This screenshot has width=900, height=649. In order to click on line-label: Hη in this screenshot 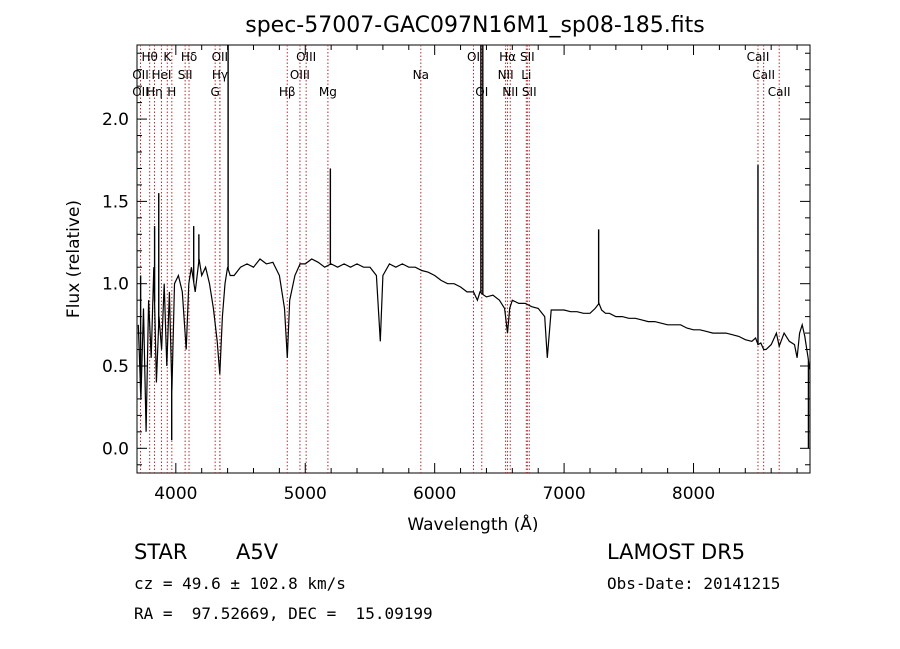, I will do `click(154, 92)`.